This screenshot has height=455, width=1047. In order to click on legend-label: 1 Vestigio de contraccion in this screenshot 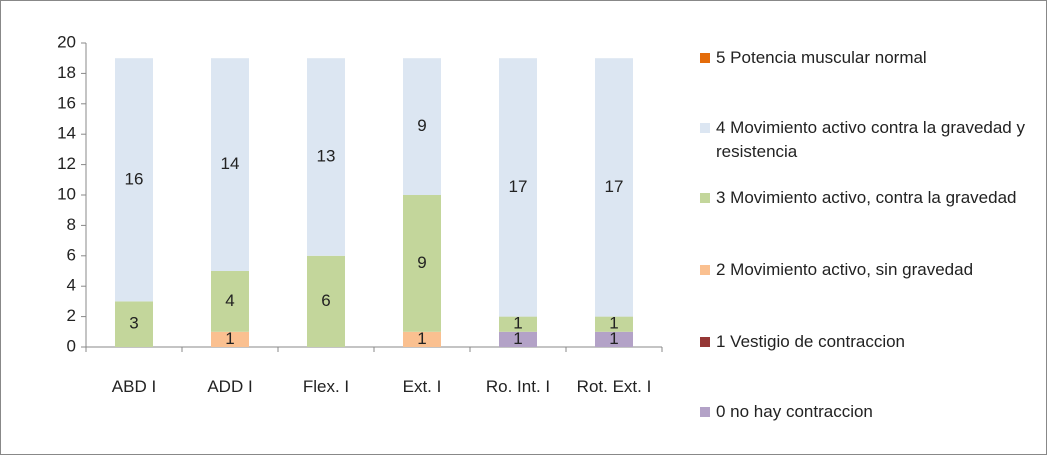, I will do `click(811, 341)`.